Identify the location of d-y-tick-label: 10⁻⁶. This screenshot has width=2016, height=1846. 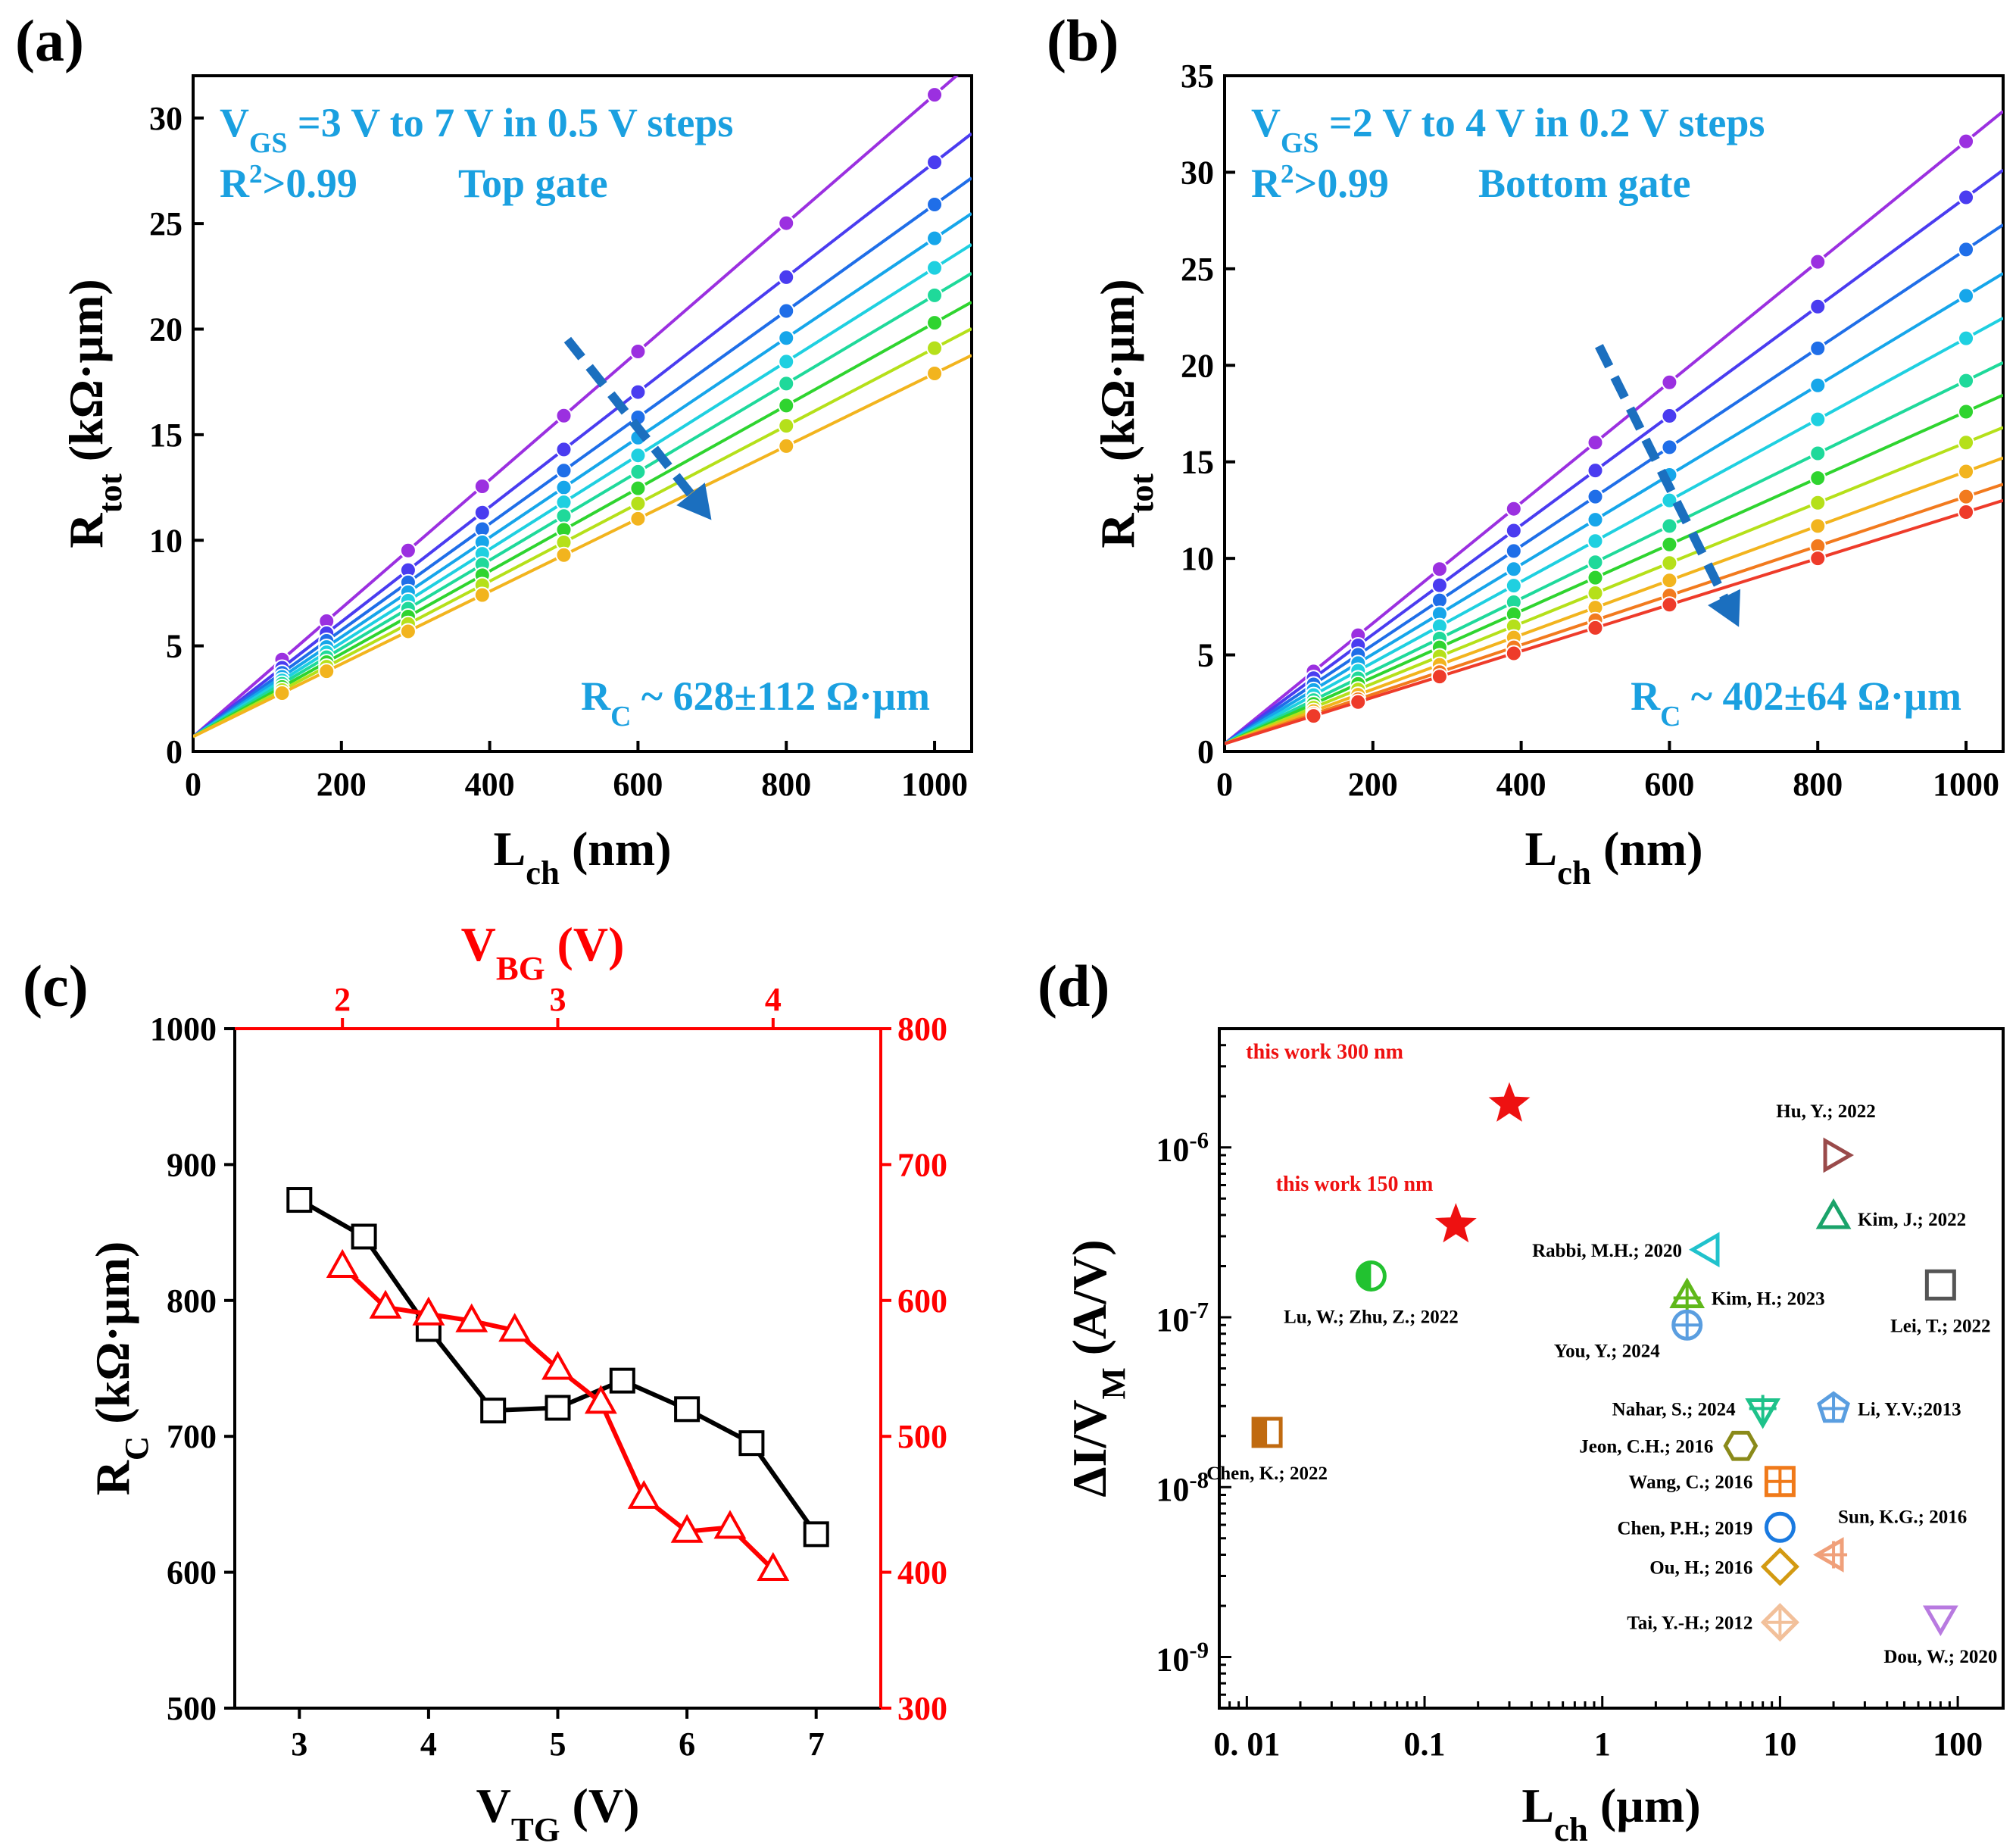
(1182, 1148).